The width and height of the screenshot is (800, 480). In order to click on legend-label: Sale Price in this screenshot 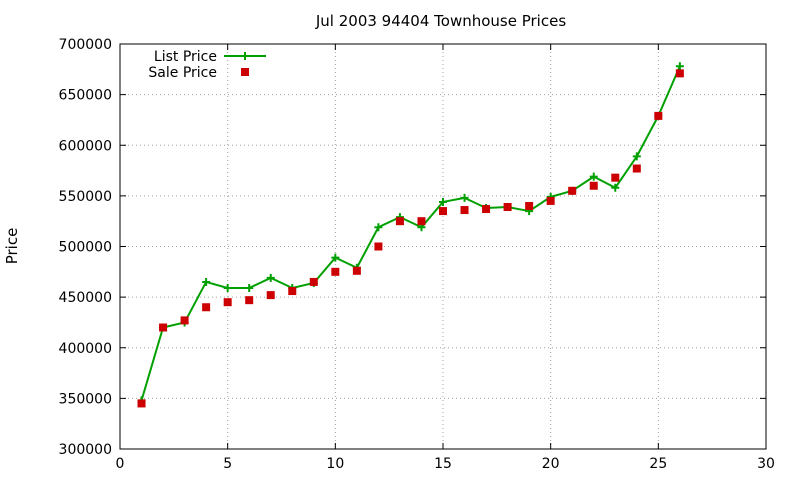, I will do `click(182, 73)`.